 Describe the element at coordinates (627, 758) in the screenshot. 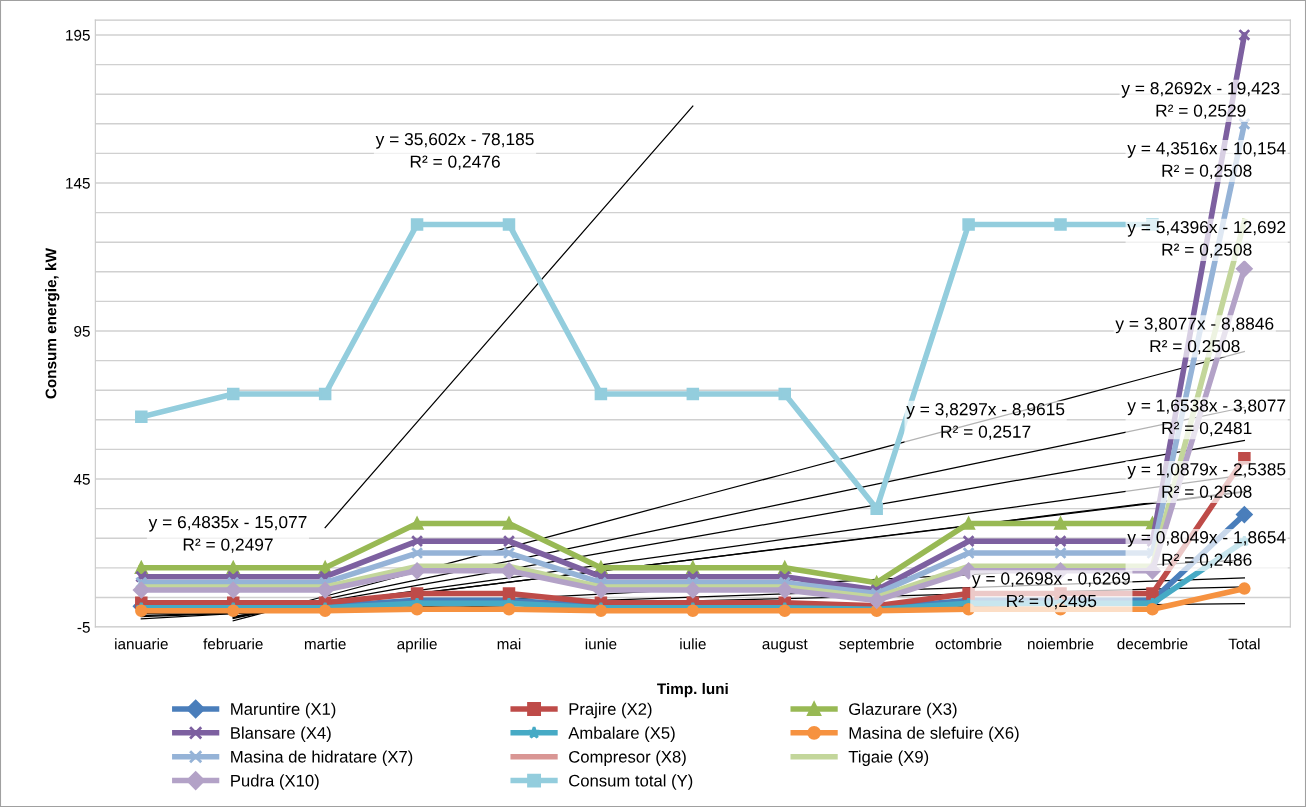

I see `legend-label: Compresor (X8)` at that location.